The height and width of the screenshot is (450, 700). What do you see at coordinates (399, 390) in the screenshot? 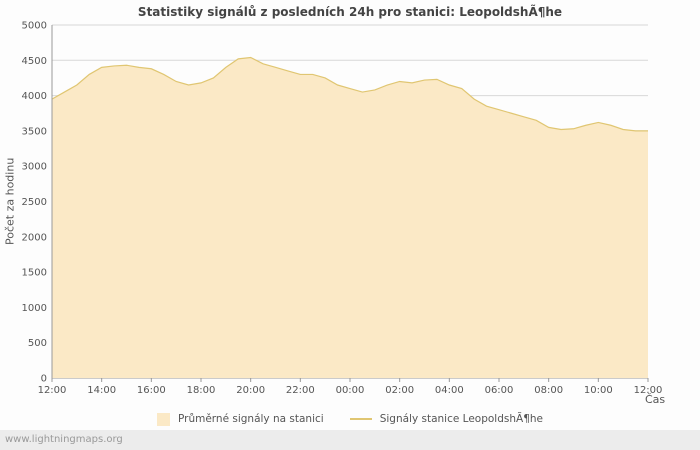
I see `x-tick-label: 02:00` at bounding box center [399, 390].